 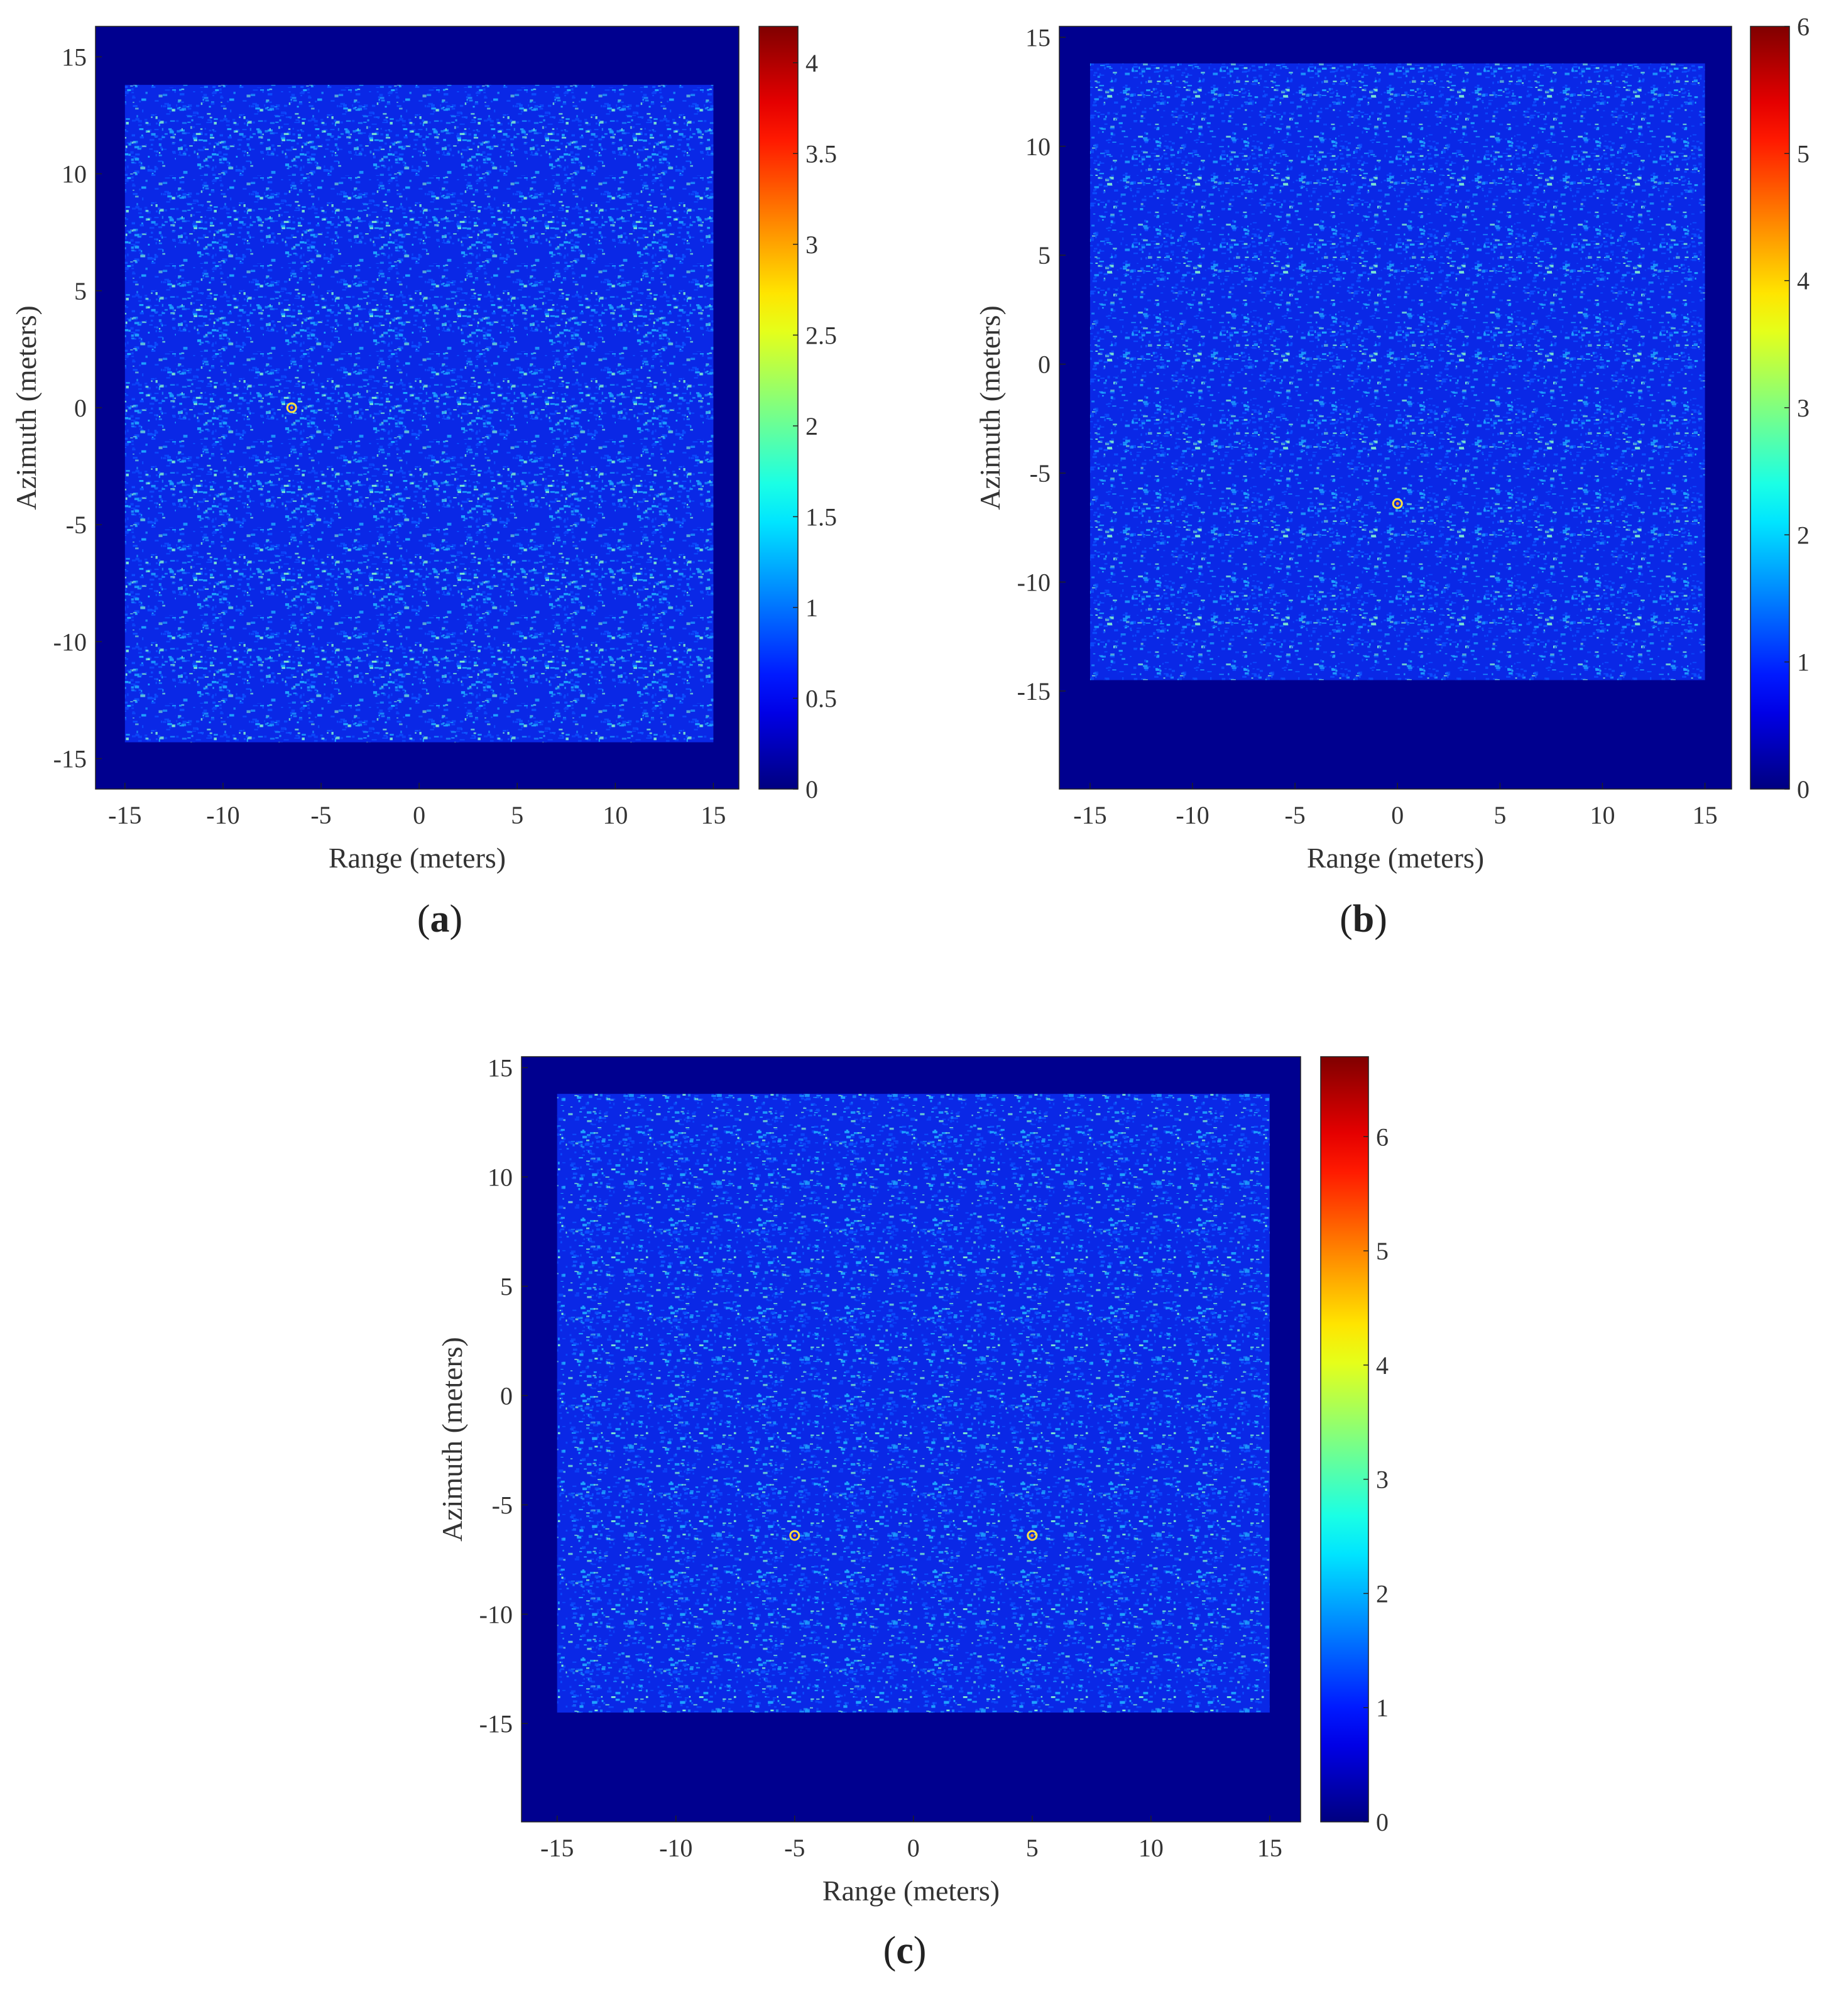 What do you see at coordinates (440, 919) in the screenshot?
I see `caption-a: (a)` at bounding box center [440, 919].